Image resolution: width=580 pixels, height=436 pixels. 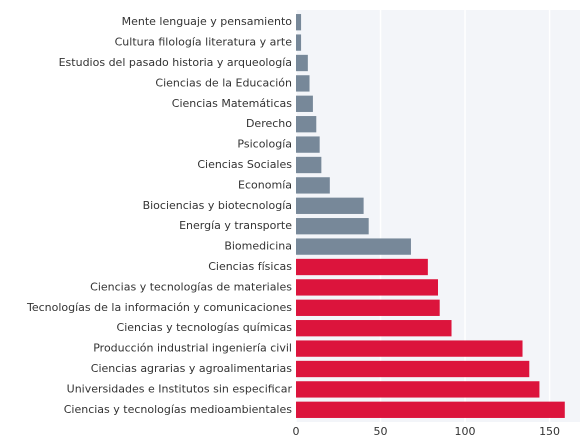 I want to click on y-tick-label: Psicología, so click(x=264, y=144).